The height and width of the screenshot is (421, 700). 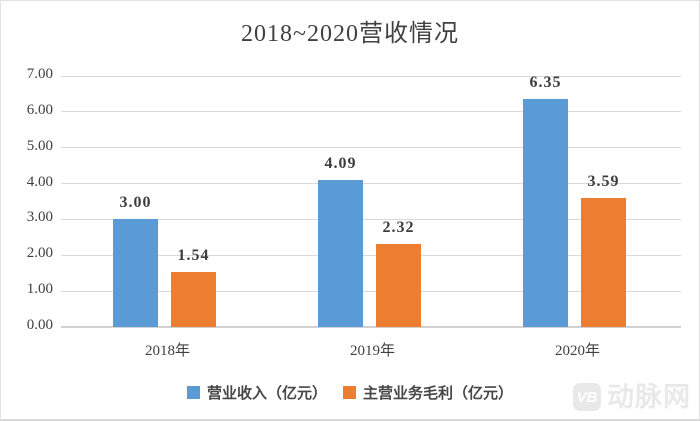 I want to click on legend-item: 营业收入（亿元）, so click(x=256, y=392).